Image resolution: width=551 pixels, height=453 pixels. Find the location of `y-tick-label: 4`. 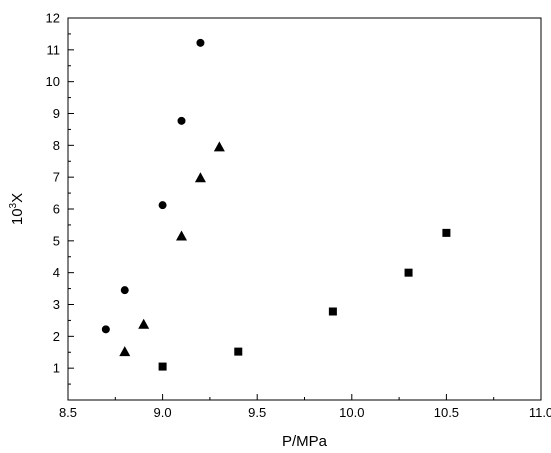

y-tick-label: 4 is located at coordinates (56, 272).